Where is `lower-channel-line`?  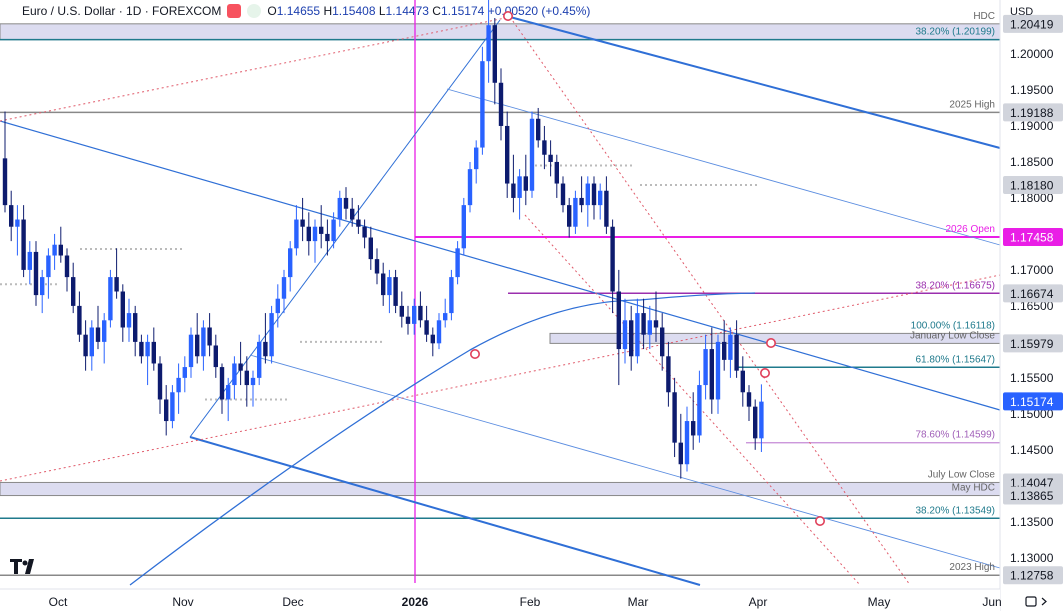 lower-channel-line is located at coordinates (445, 511).